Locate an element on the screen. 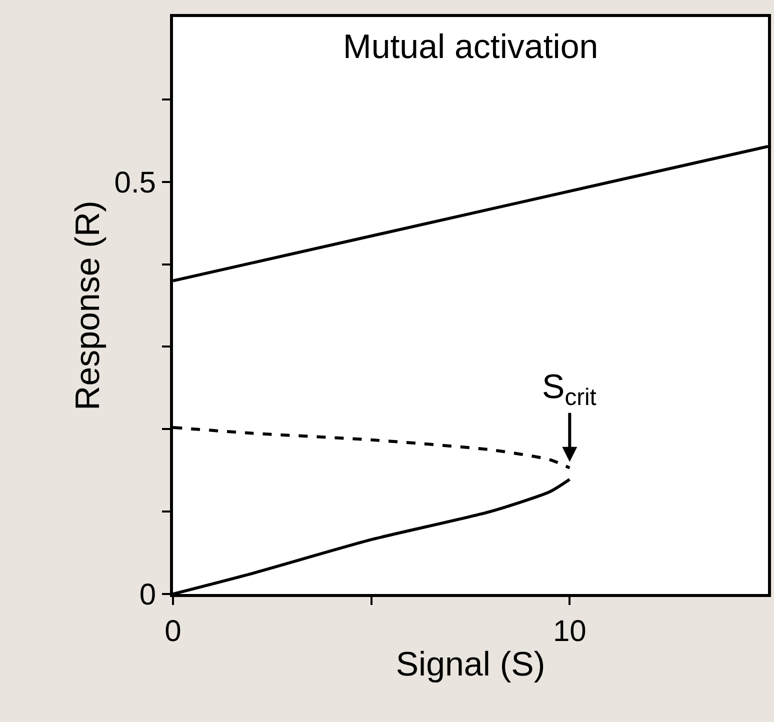  annotation: S$_{crit}$ is located at coordinates (569, 390).